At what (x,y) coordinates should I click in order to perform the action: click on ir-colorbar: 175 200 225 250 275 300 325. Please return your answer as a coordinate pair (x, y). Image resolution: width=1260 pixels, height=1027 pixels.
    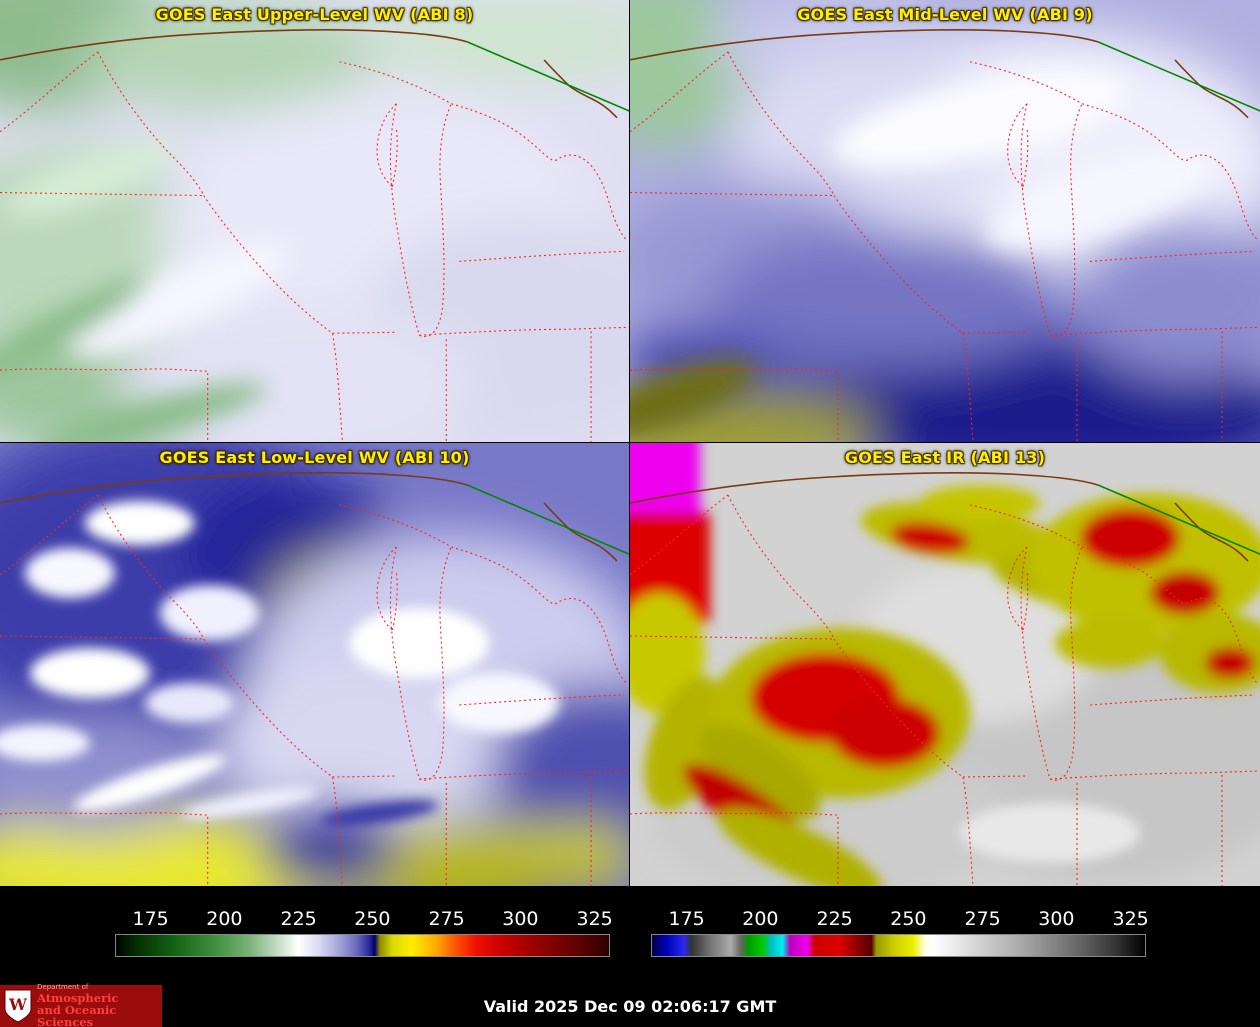
    Looking at the image, I should click on (900, 935).